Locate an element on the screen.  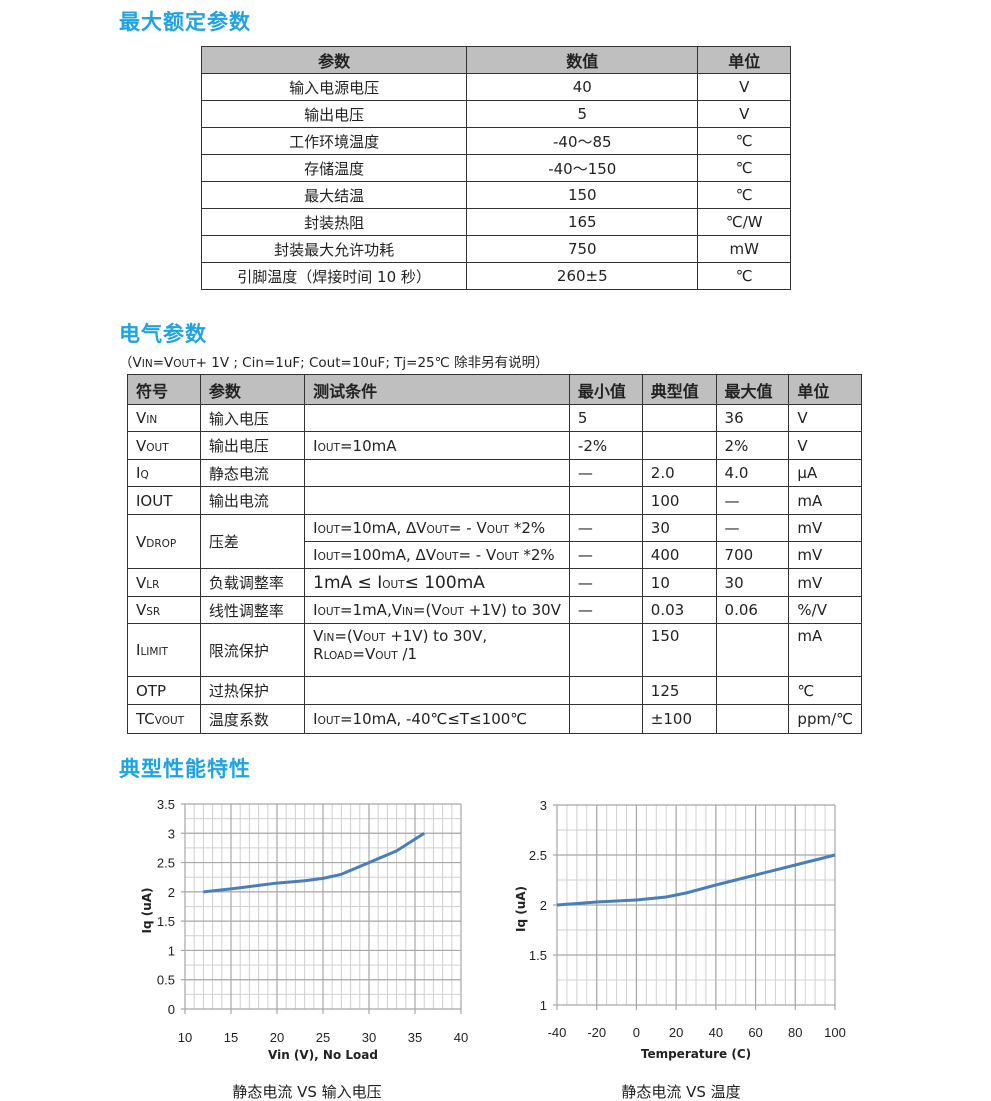
condition-cell: IOUT=1mA,VIN=(VOUT +1V) to 30V is located at coordinates (437, 610).